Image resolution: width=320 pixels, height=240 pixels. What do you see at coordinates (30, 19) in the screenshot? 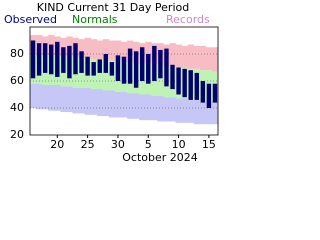
I see `legend-entry: Observed` at bounding box center [30, 19].